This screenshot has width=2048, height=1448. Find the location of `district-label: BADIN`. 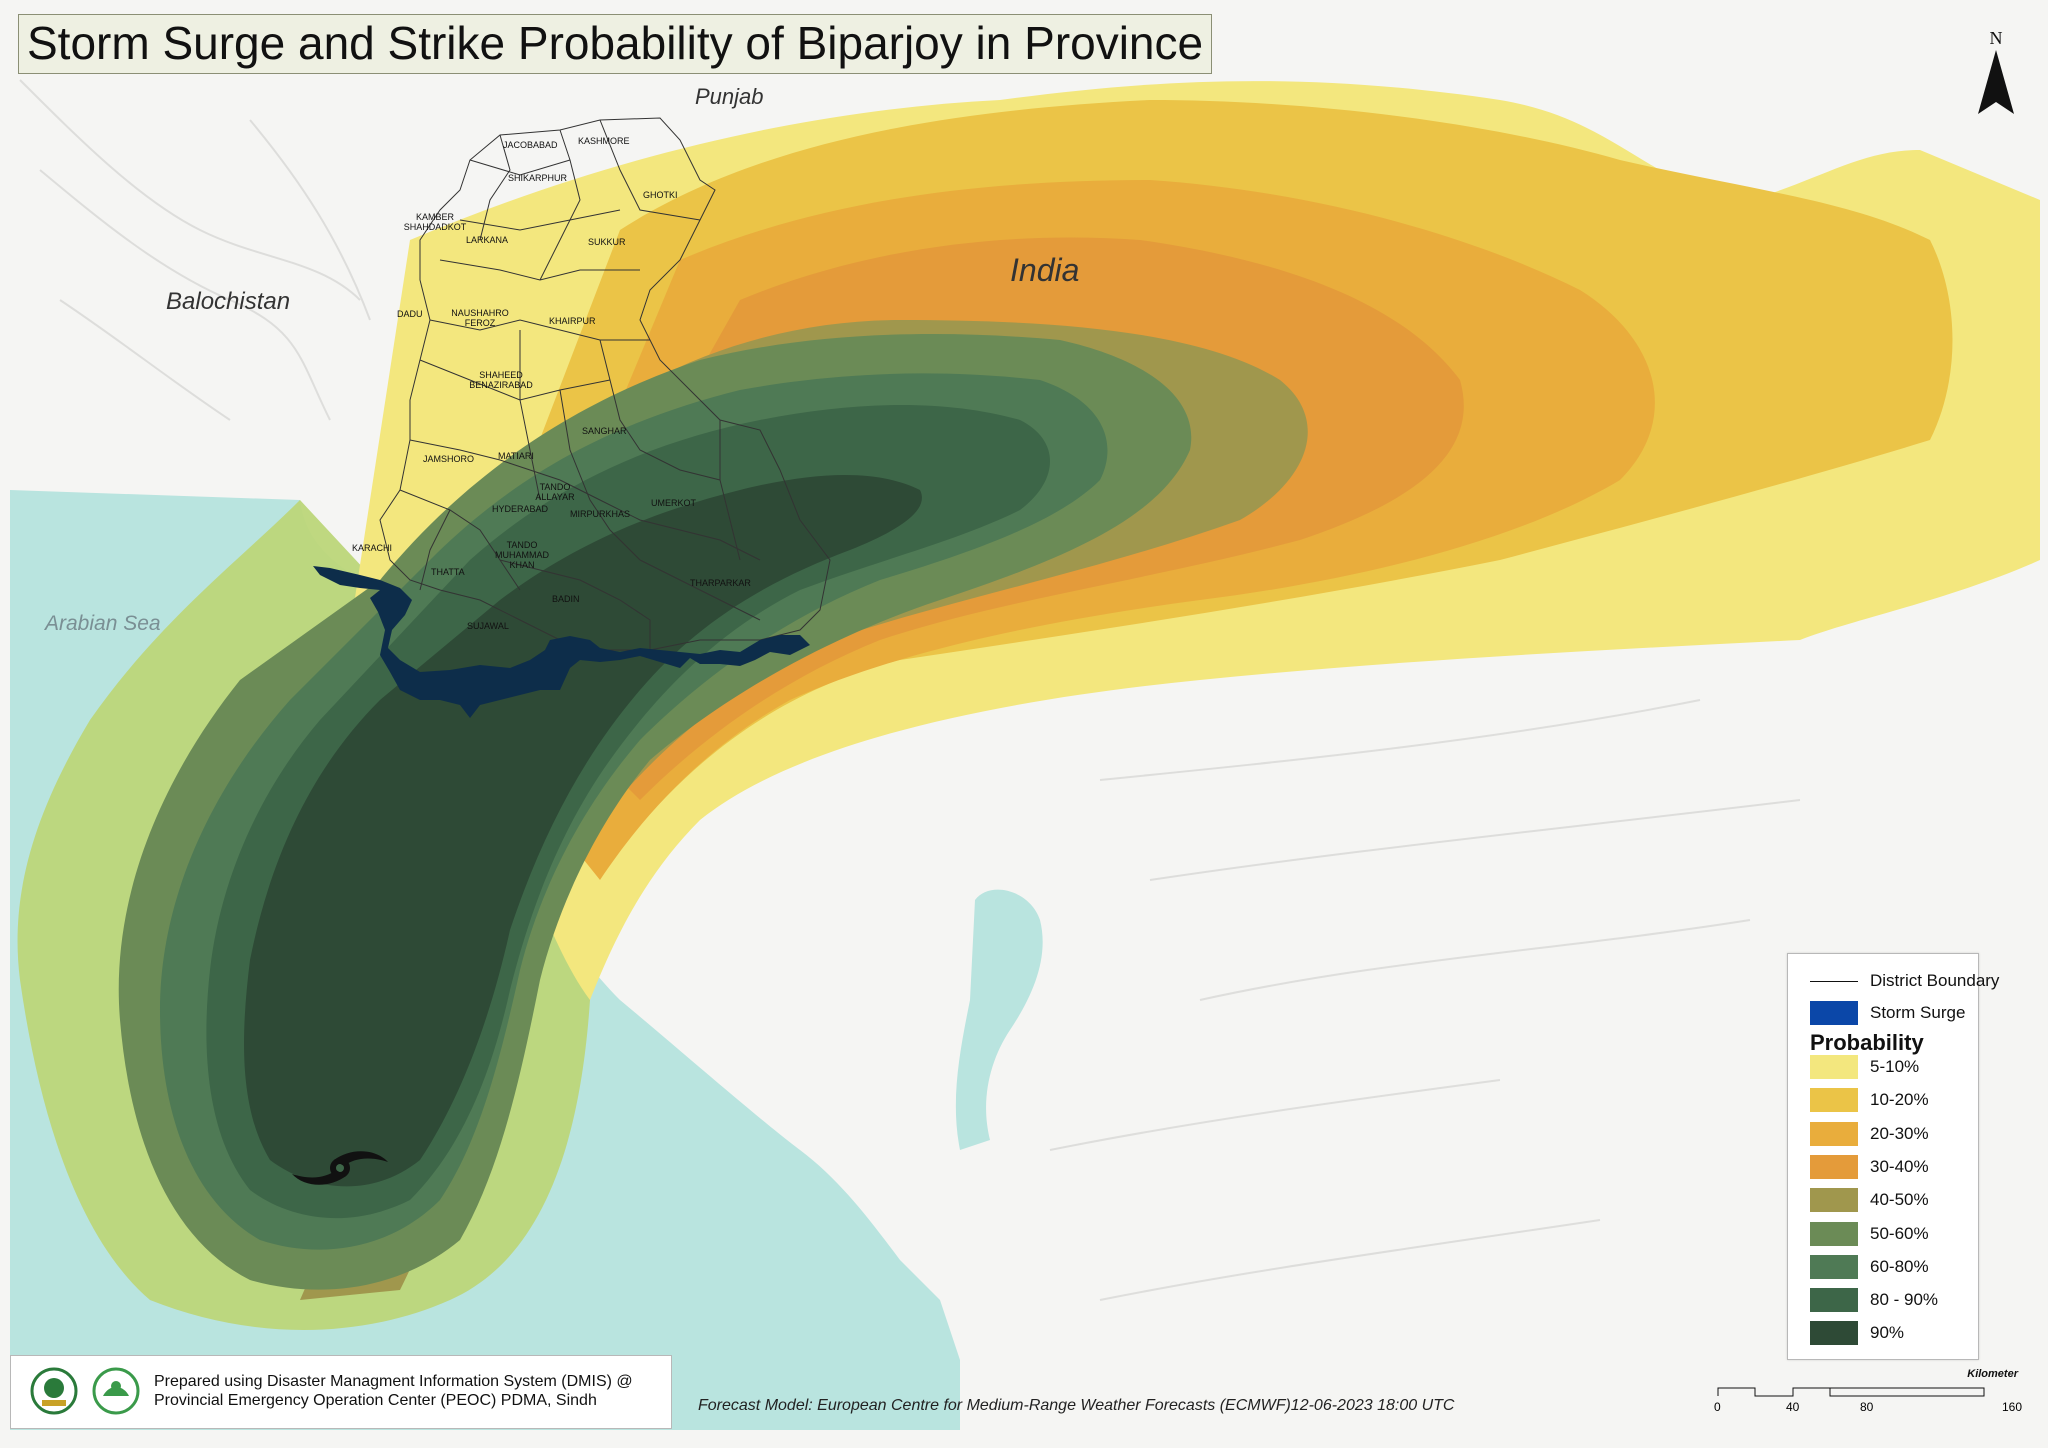

district-label: BADIN is located at coordinates (566, 599).